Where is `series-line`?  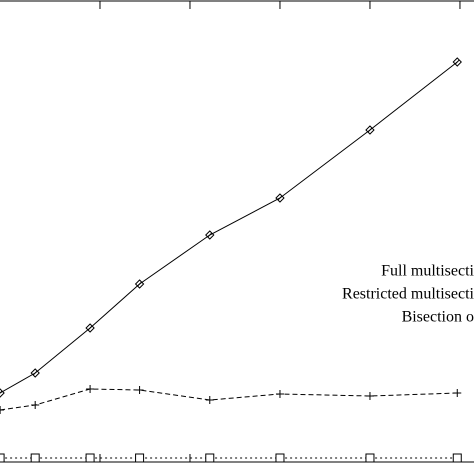 series-line is located at coordinates (229, 399).